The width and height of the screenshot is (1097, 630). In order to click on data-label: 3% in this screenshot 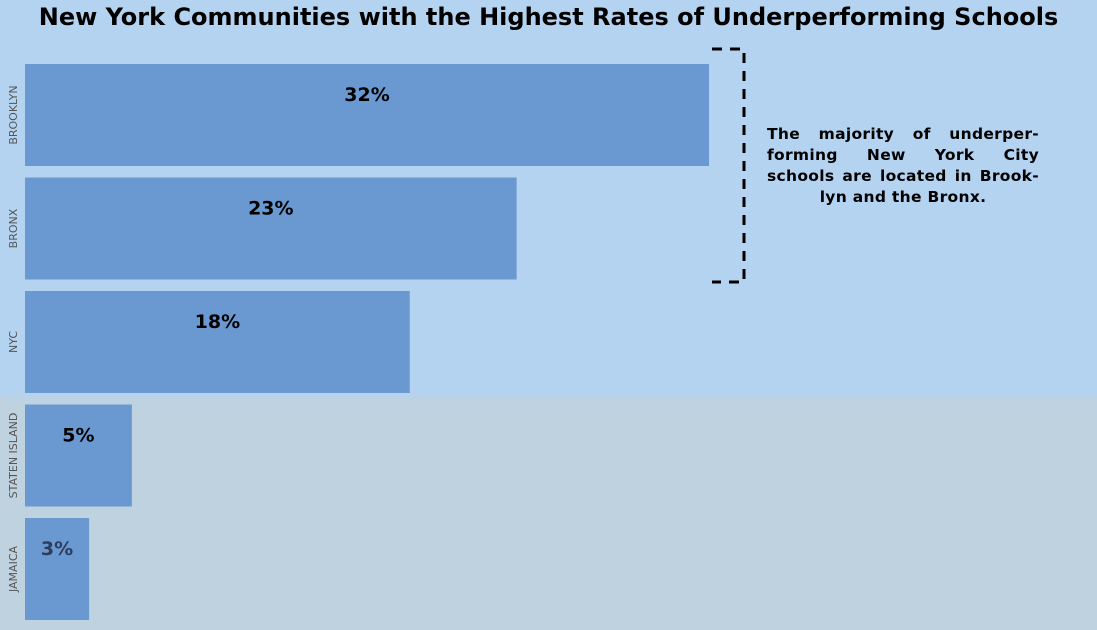, I will do `click(57, 549)`.